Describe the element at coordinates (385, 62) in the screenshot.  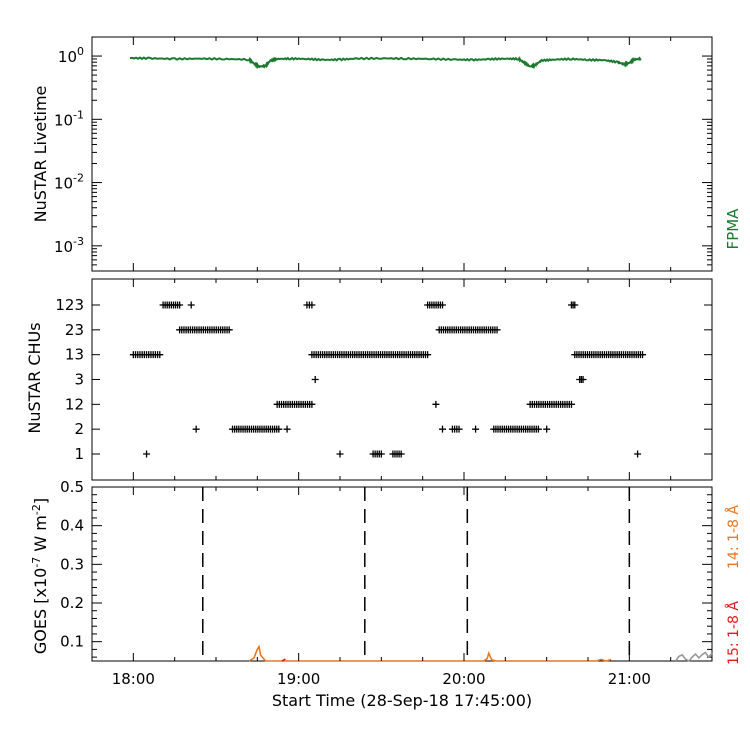
I see `fpma-livetime-line` at that location.